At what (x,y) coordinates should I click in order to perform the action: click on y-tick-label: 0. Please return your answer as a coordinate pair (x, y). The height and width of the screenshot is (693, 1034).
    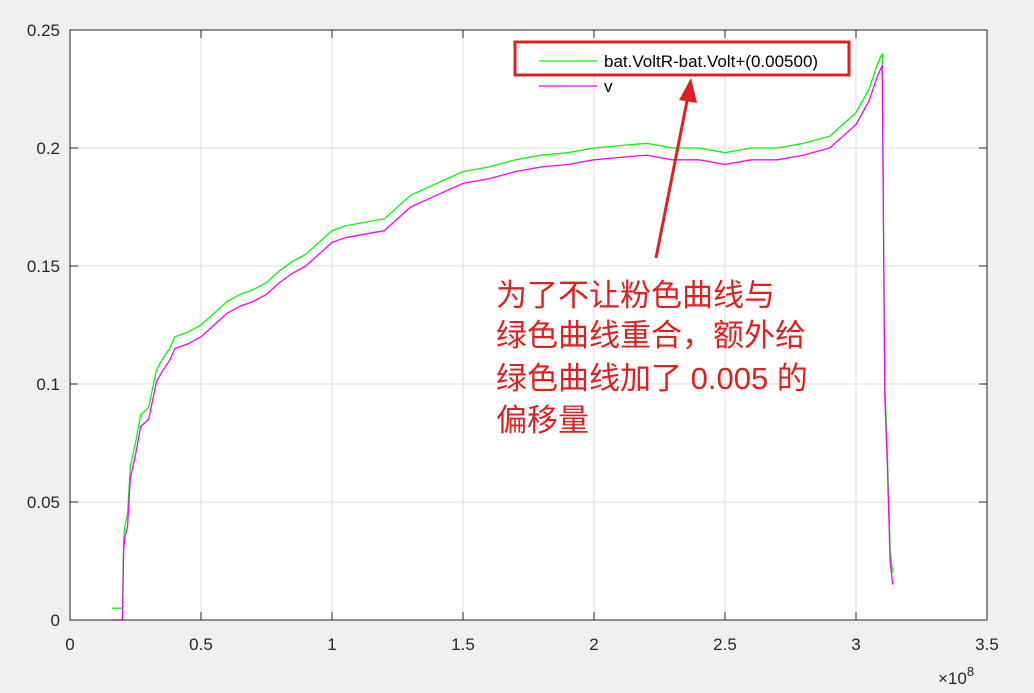
    Looking at the image, I should click on (55, 620).